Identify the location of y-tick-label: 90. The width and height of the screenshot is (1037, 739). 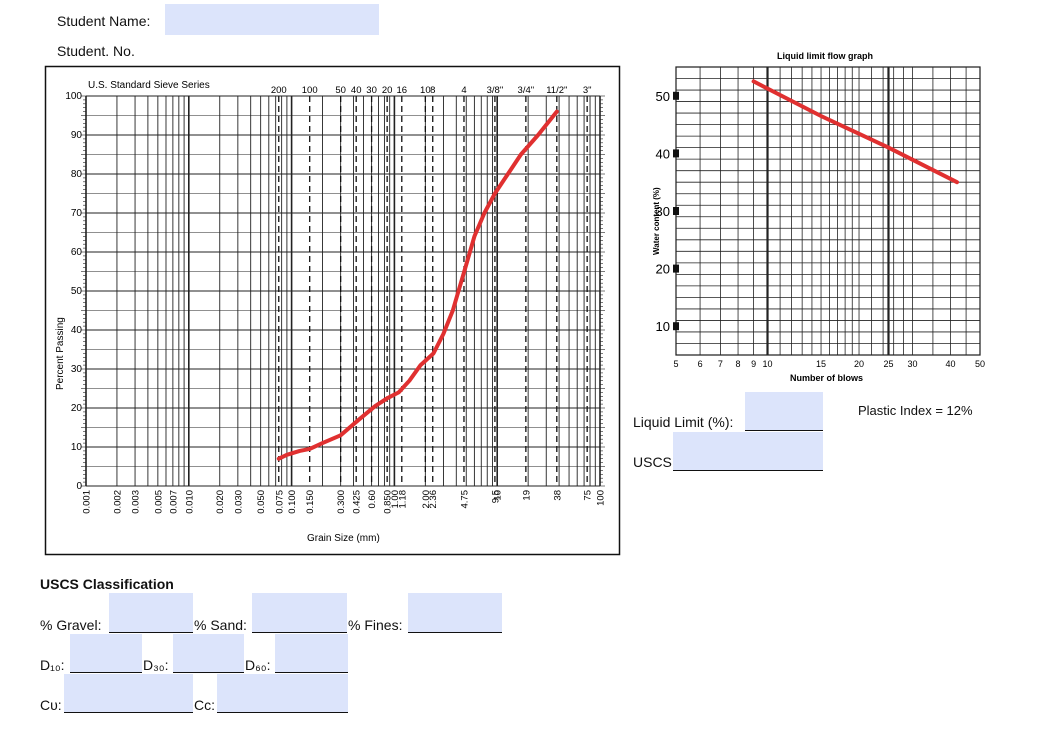
(77, 135).